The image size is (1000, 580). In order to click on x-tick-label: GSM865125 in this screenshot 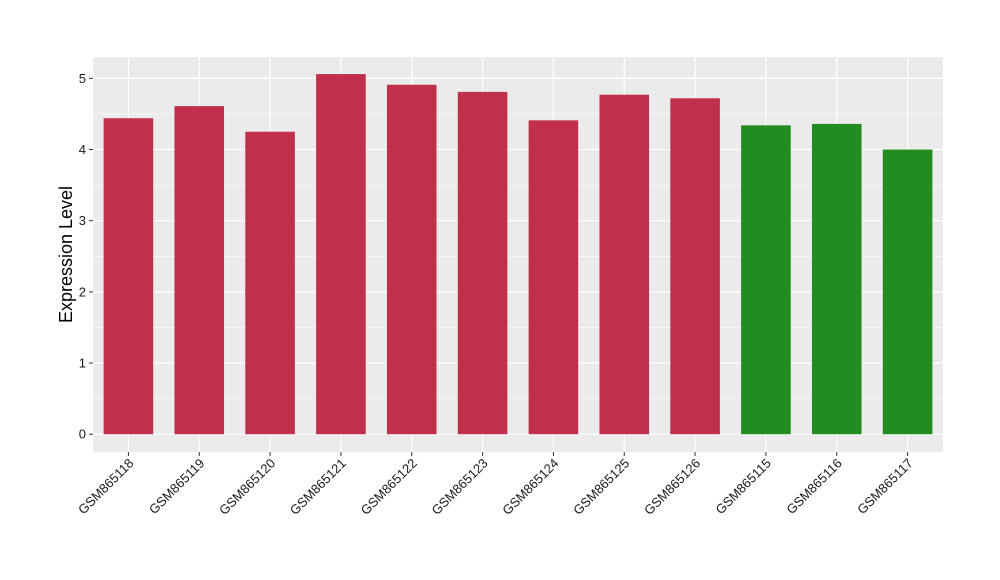, I will do `click(601, 487)`.